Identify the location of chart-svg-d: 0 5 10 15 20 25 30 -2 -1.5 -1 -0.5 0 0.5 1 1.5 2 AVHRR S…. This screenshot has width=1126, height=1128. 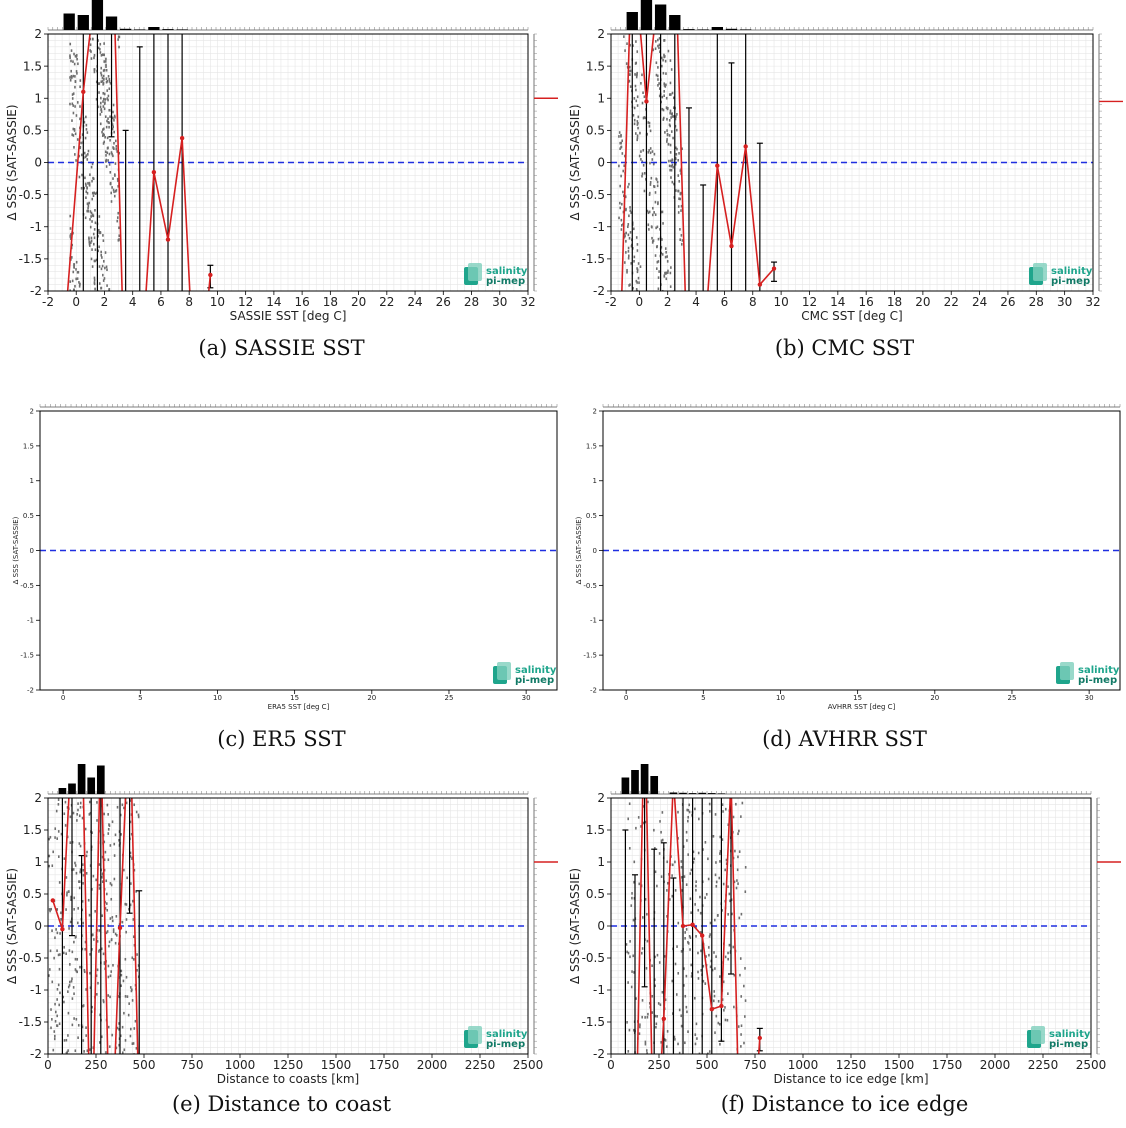
(848, 557).